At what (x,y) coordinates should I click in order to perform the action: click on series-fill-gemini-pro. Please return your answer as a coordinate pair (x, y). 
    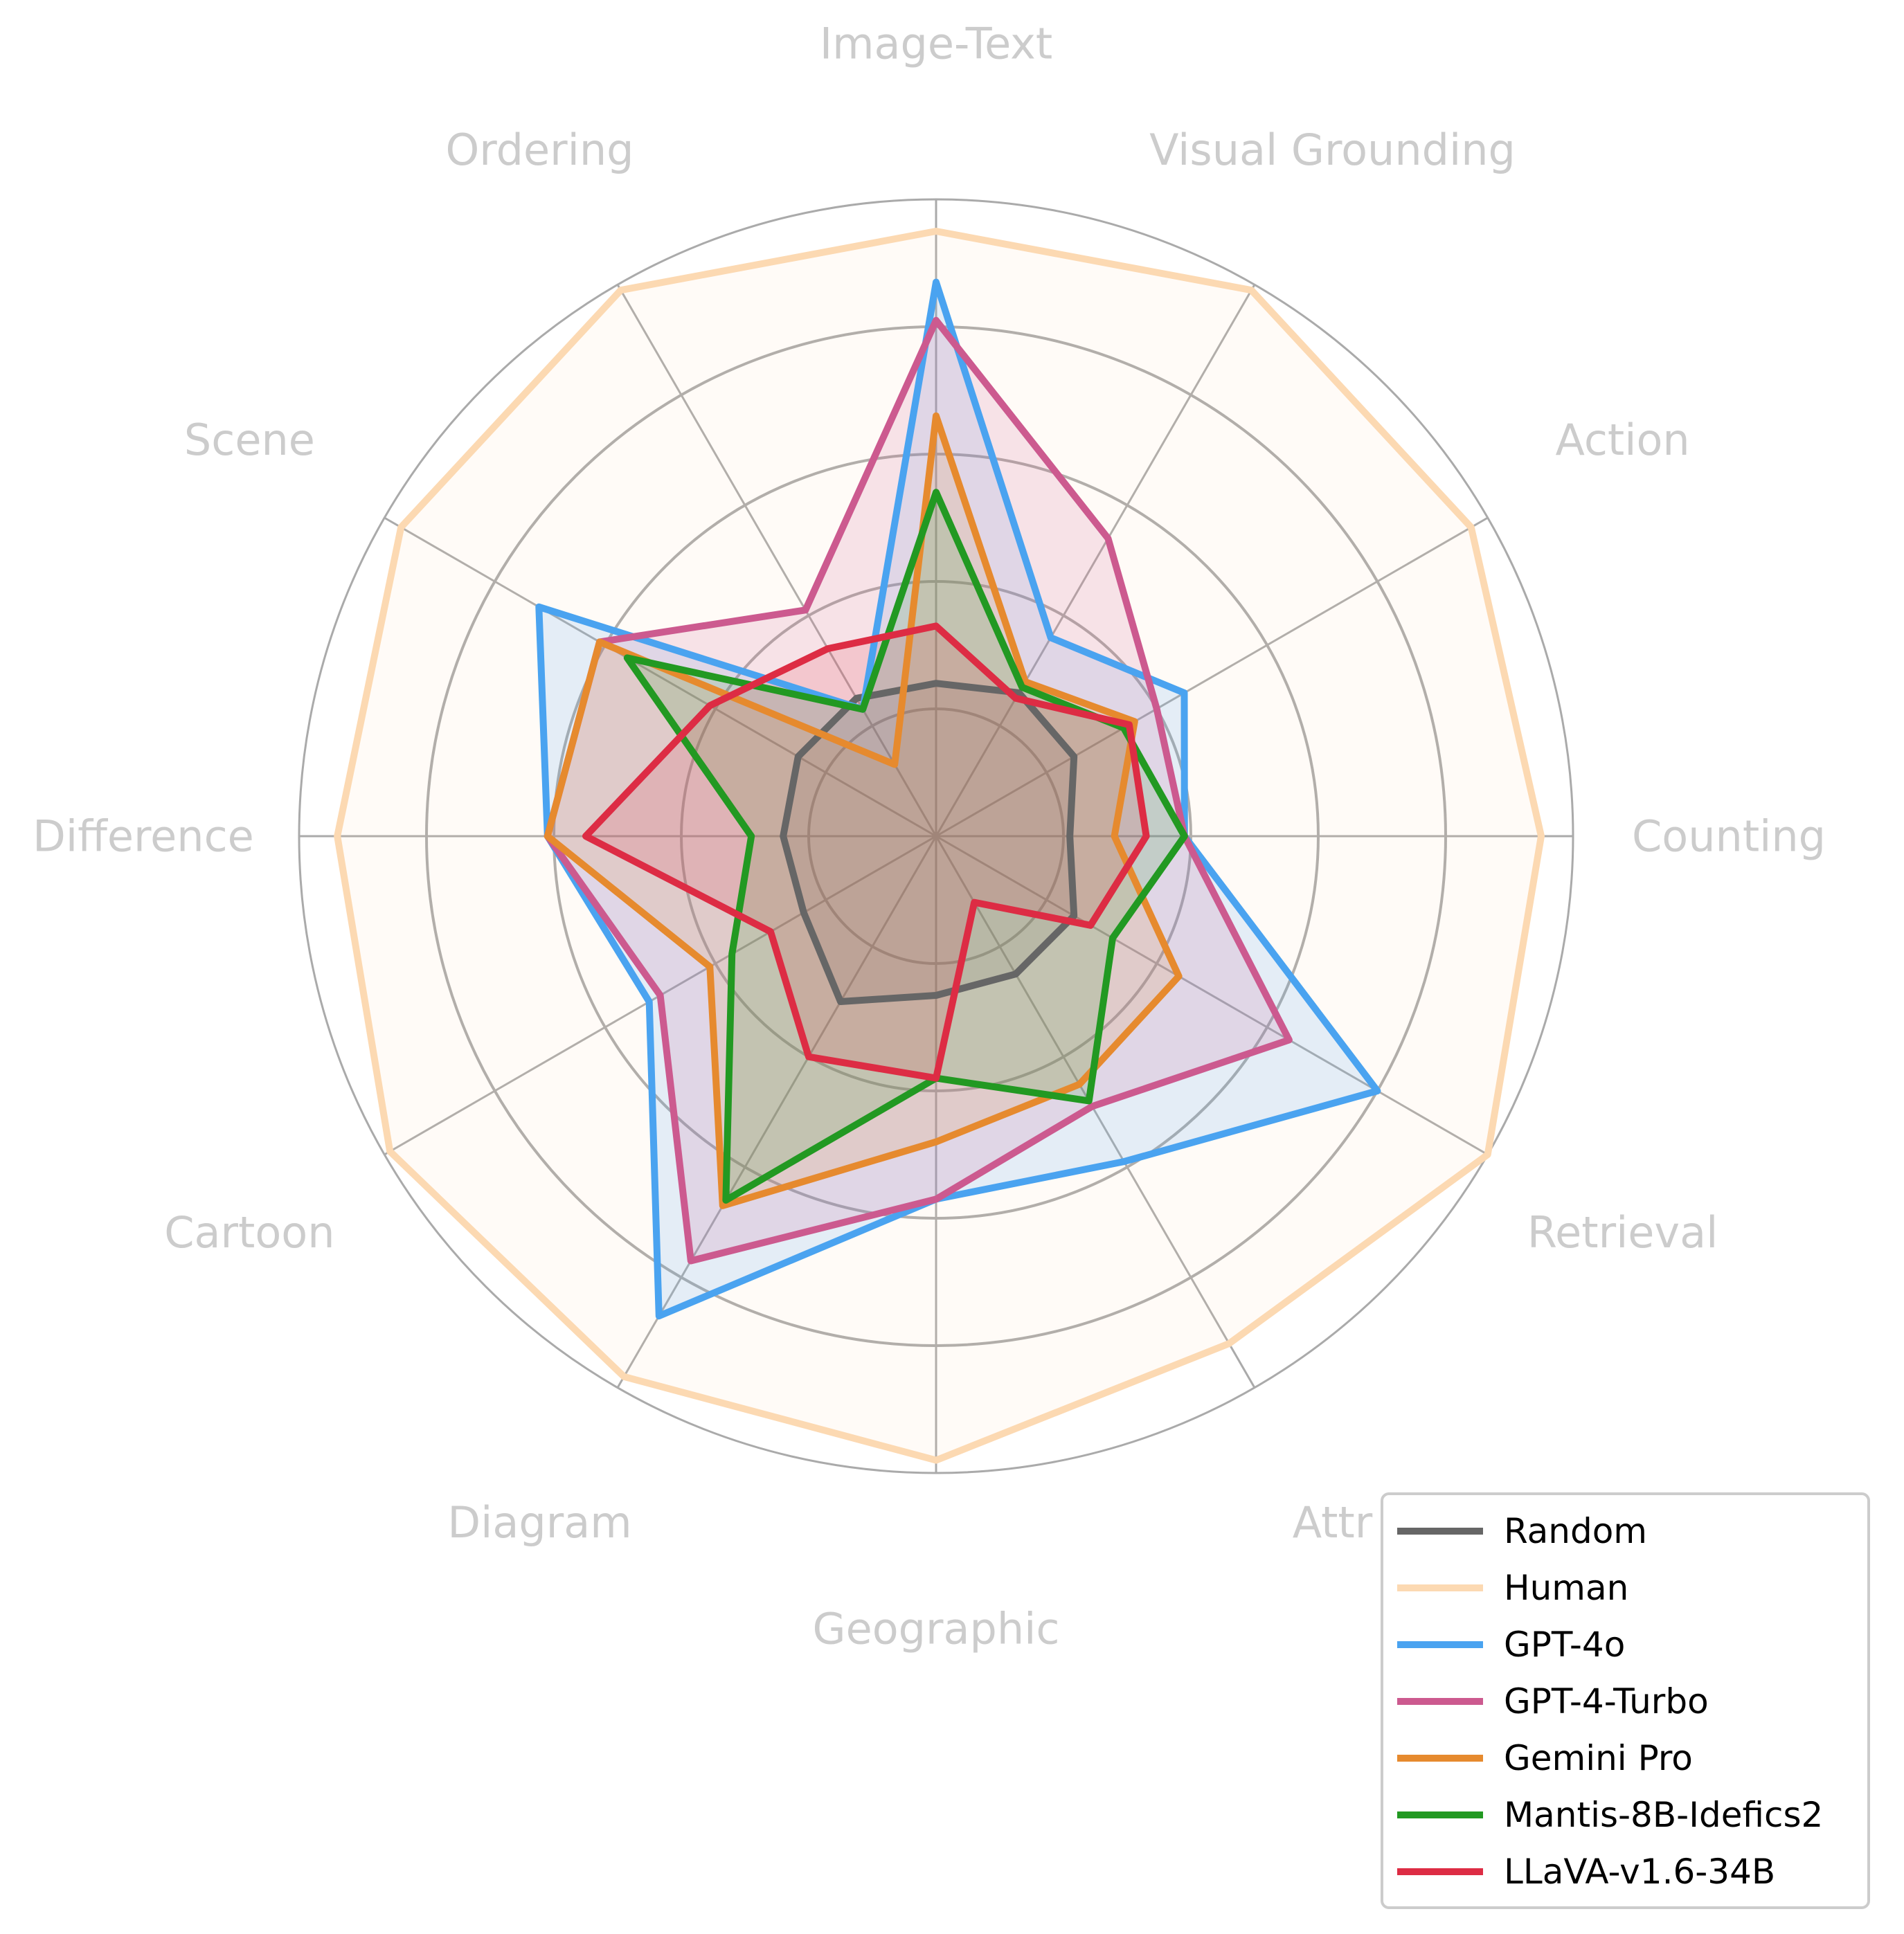
    Looking at the image, I should click on (863, 810).